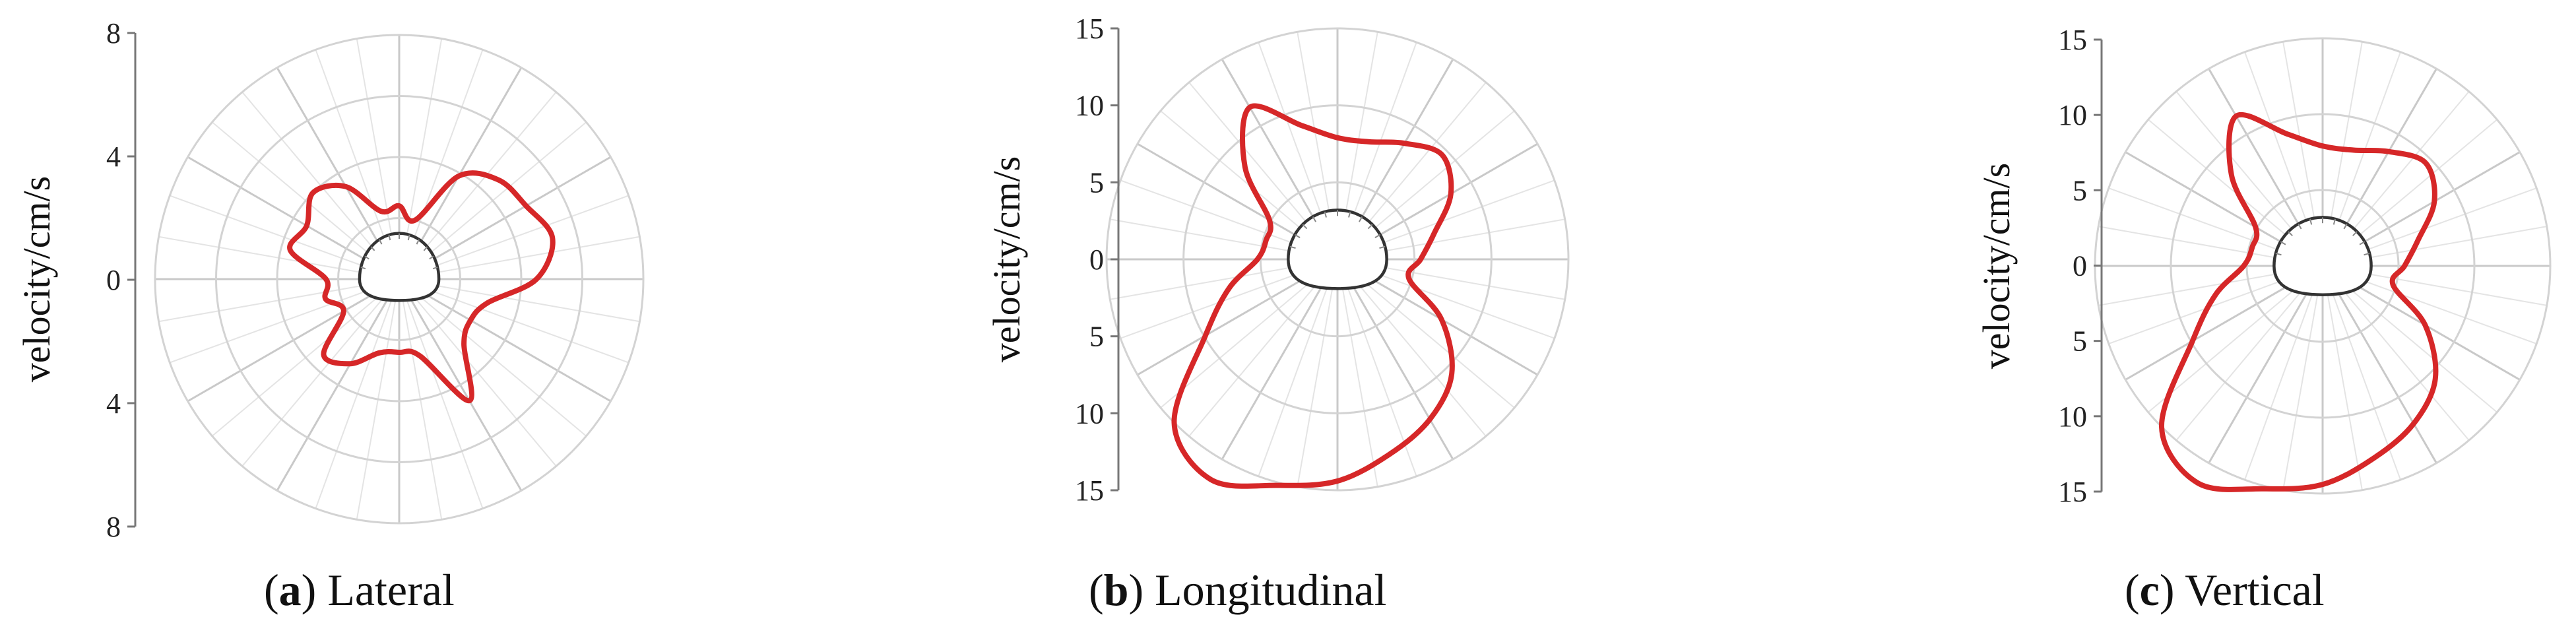 The height and width of the screenshot is (644, 2576). What do you see at coordinates (1271, 590) in the screenshot?
I see `caption-text: Longitudinal` at bounding box center [1271, 590].